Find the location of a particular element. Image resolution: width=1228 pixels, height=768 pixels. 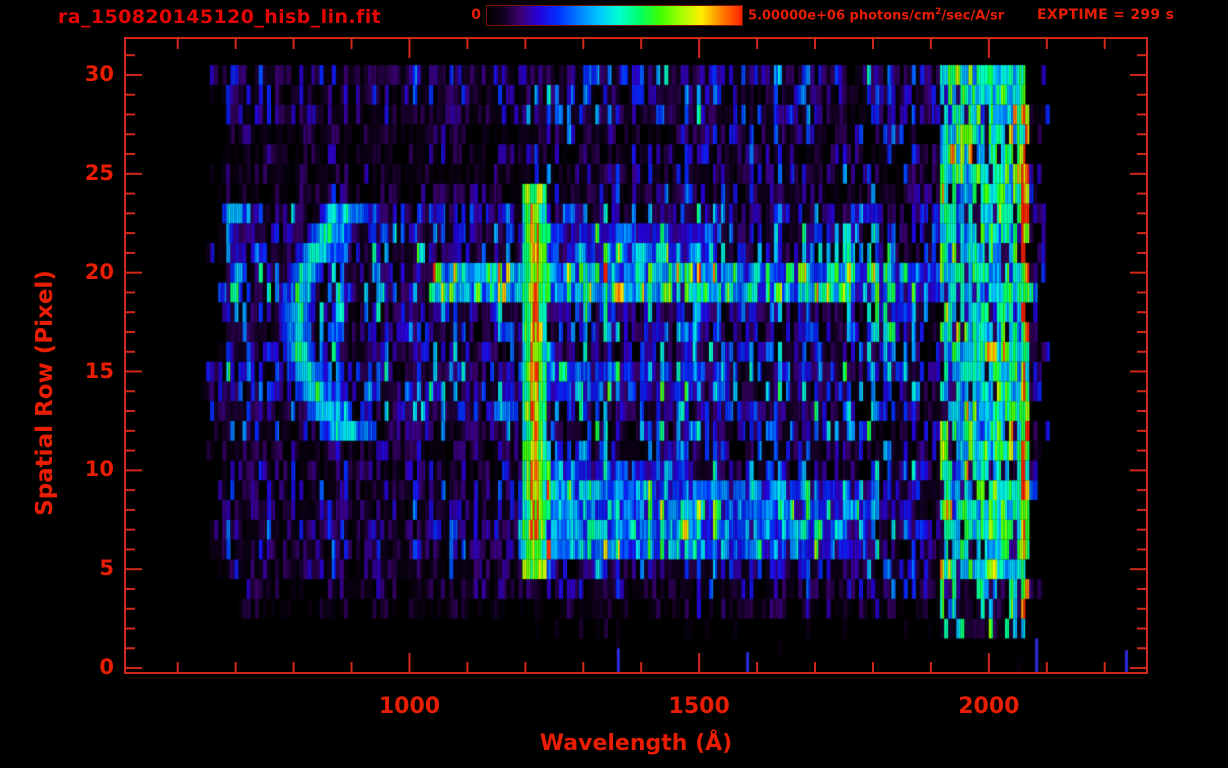

colorbar-units-prefix: photons/cm is located at coordinates (890, 16).